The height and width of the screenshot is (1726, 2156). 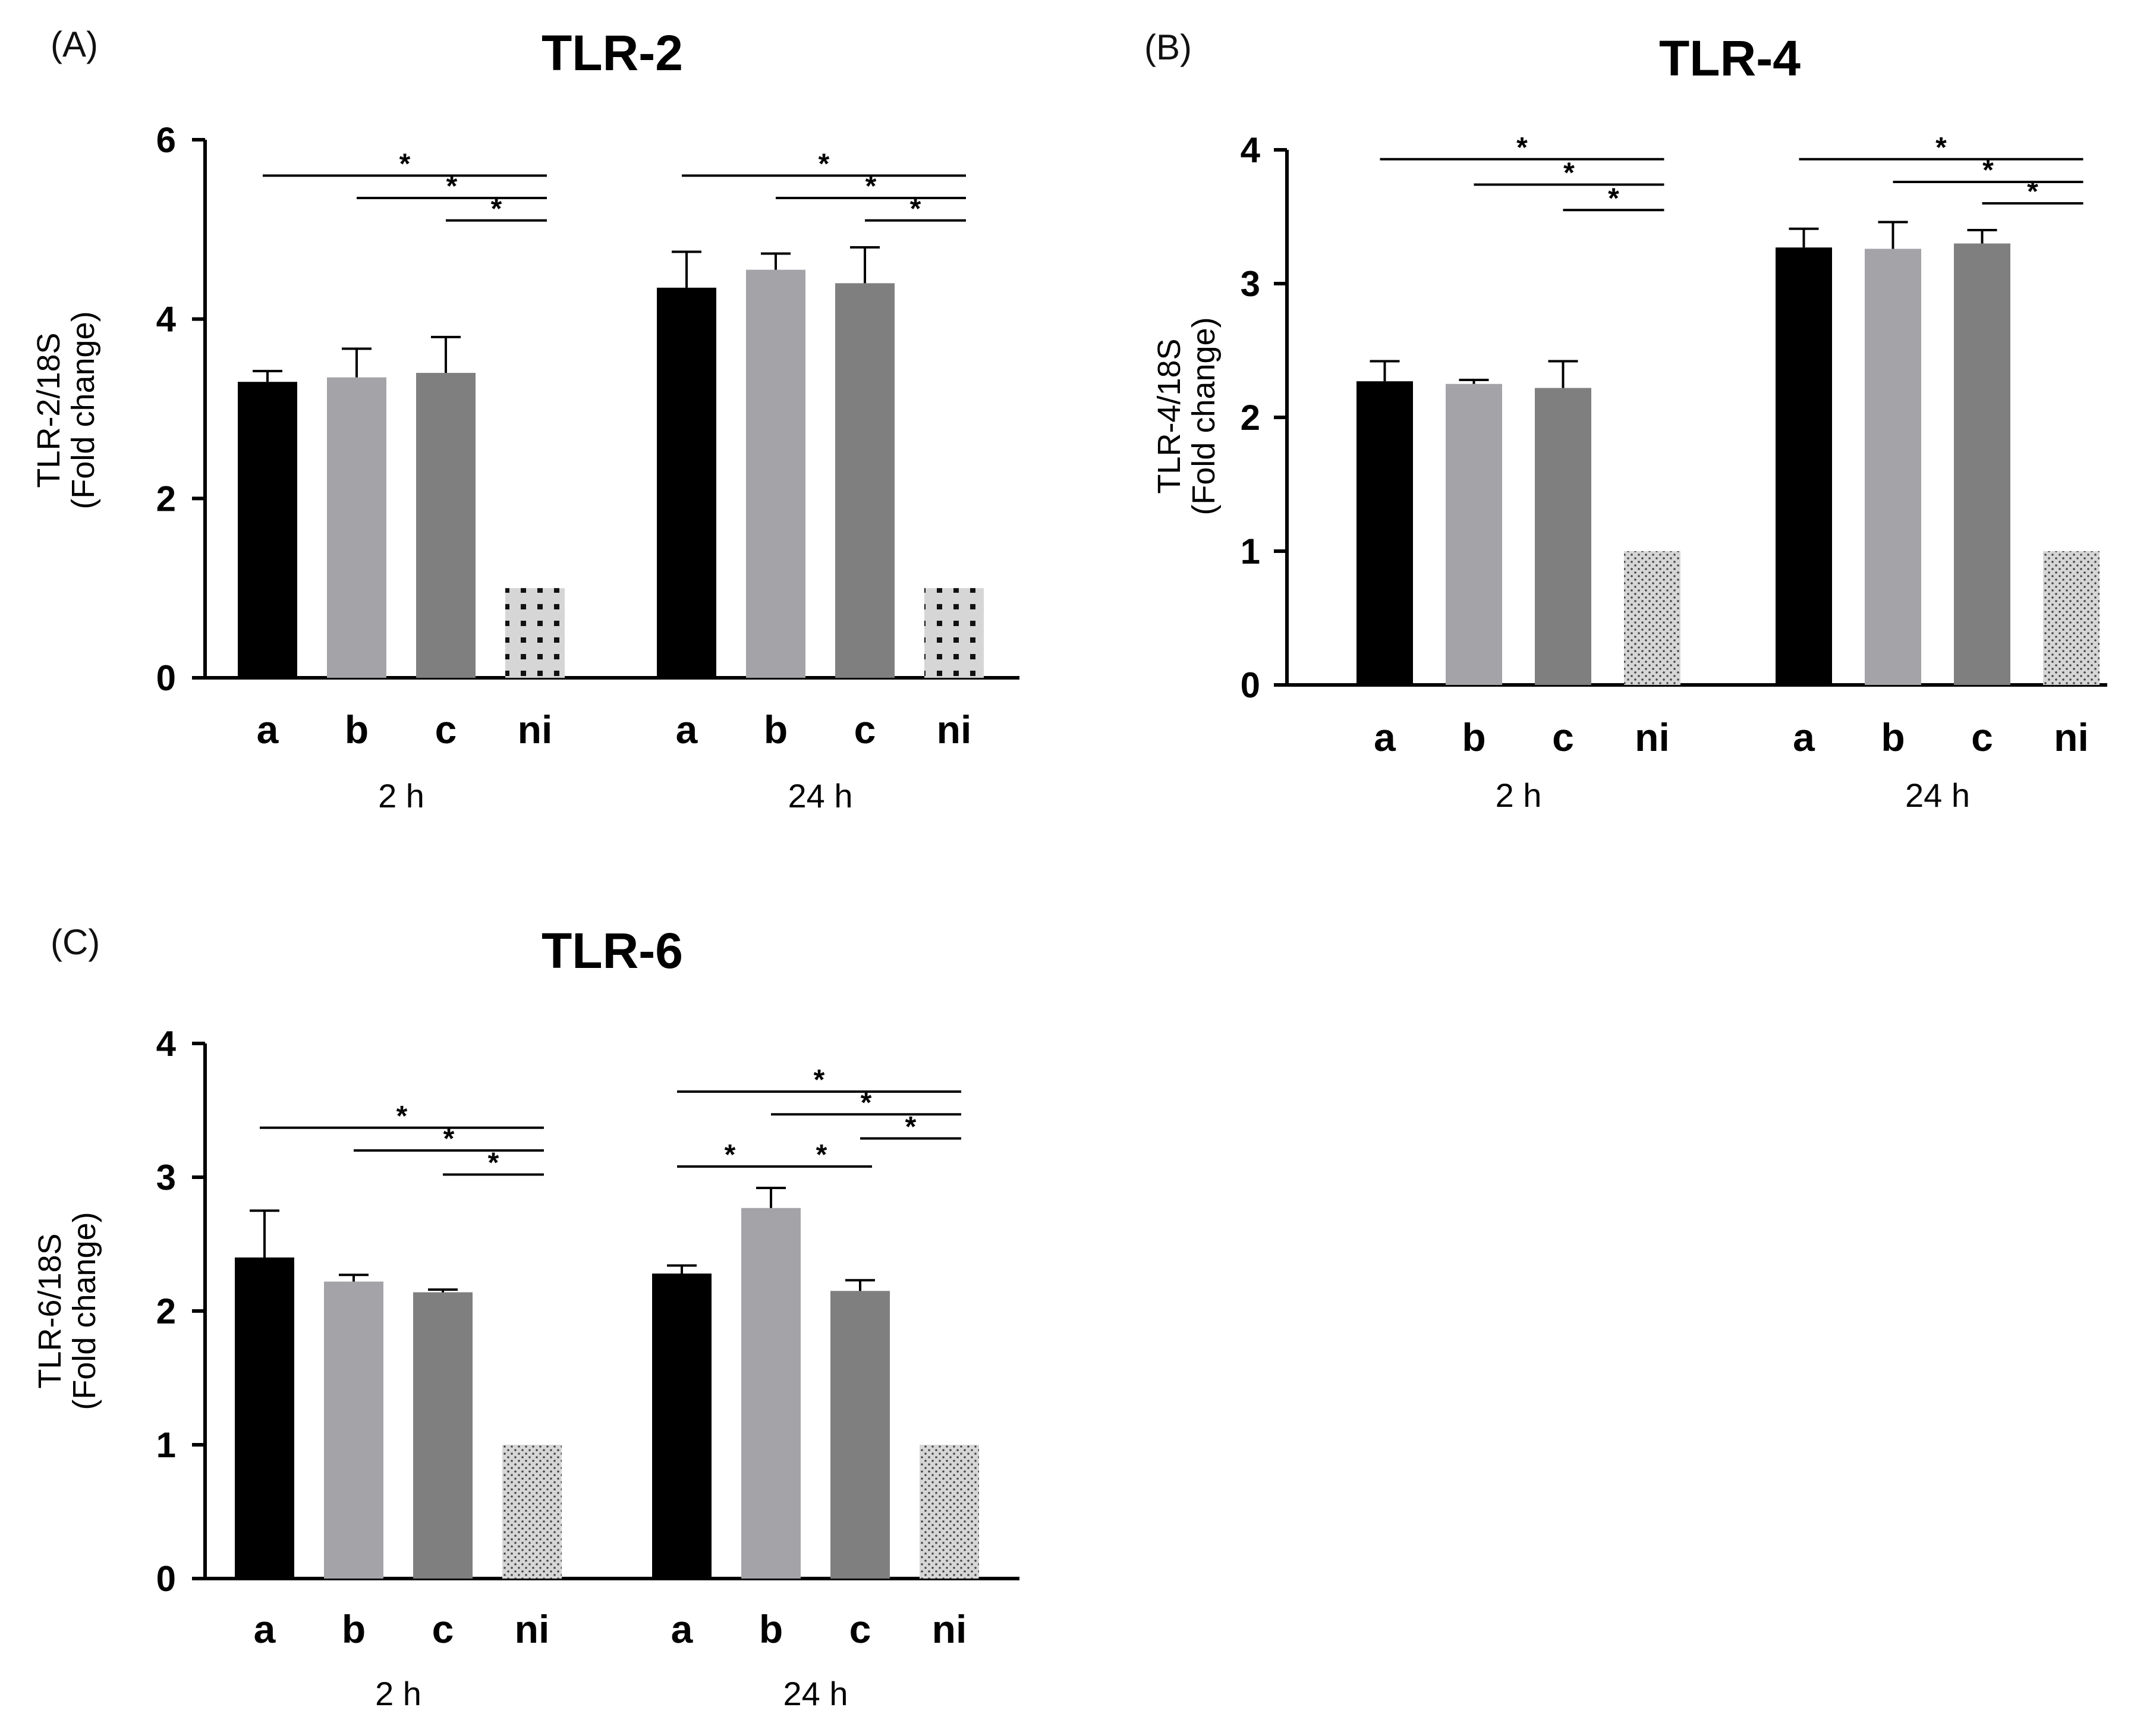 What do you see at coordinates (50, 1311) in the screenshot?
I see `y-axis-label: TLR-6/18S` at bounding box center [50, 1311].